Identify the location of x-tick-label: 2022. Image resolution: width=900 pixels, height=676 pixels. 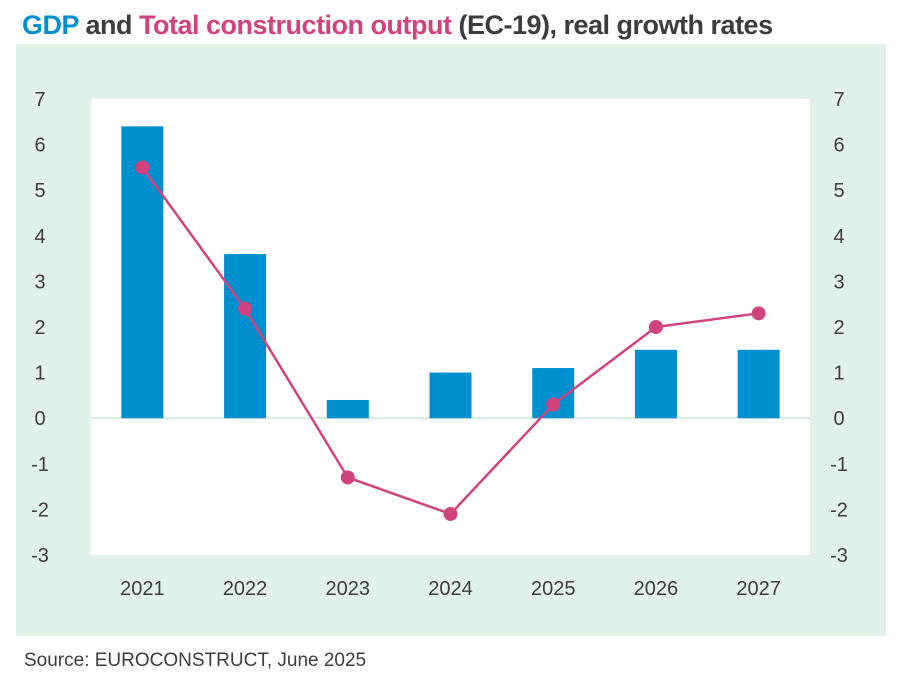
(245, 589).